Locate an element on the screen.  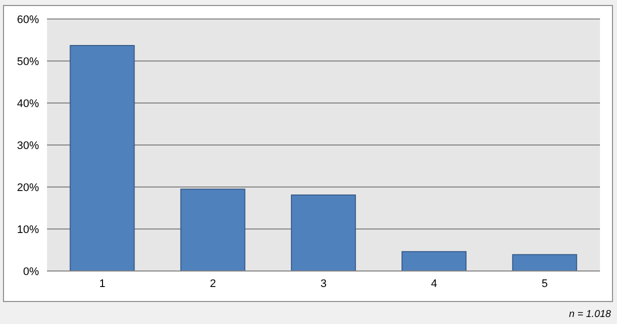
y-tick-label: 0% is located at coordinates (31, 272).